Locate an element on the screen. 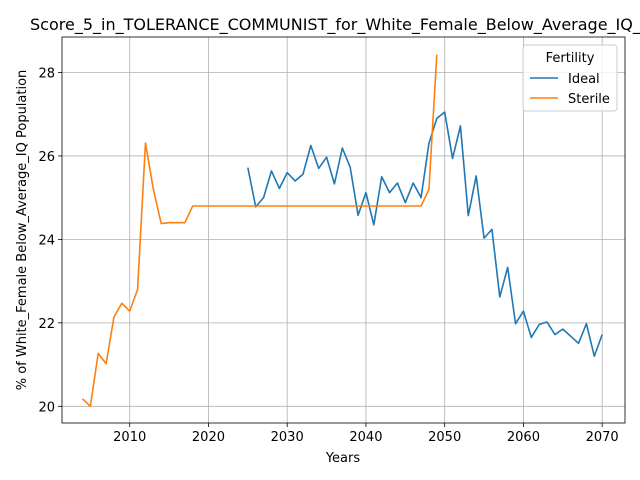 The height and width of the screenshot is (480, 640). legend-title: Fertility is located at coordinates (570, 58).